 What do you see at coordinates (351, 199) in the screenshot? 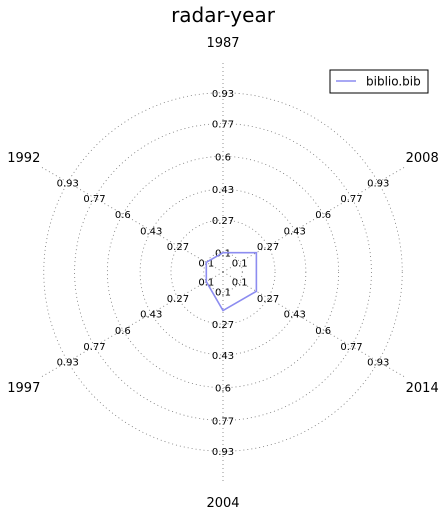
I see `tick-label-2008-0-77: 0.77` at bounding box center [351, 199].